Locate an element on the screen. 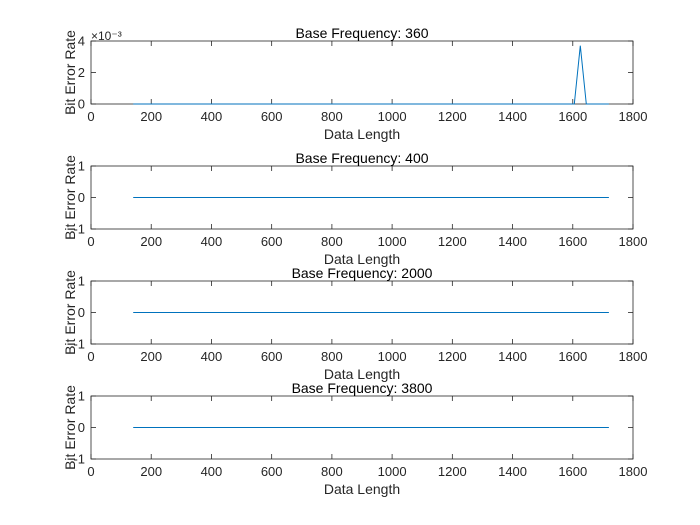 The width and height of the screenshot is (700, 525). axes-box is located at coordinates (362, 72).